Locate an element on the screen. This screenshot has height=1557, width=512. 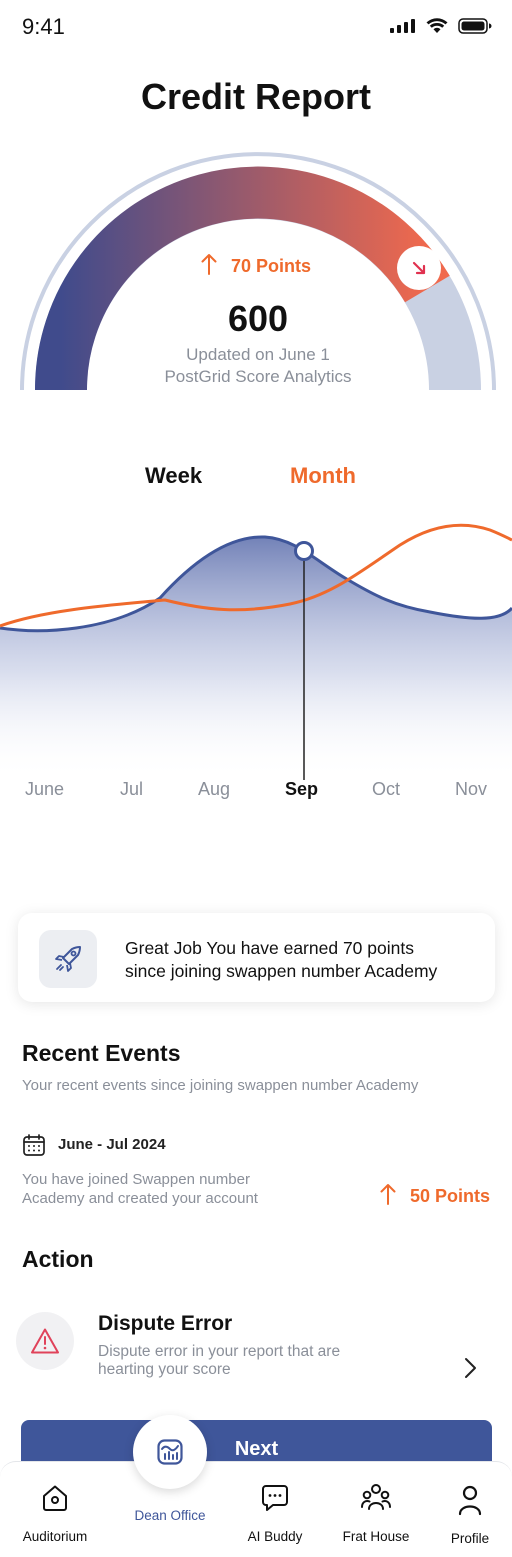
warning-icon-container is located at coordinates (45, 1341).